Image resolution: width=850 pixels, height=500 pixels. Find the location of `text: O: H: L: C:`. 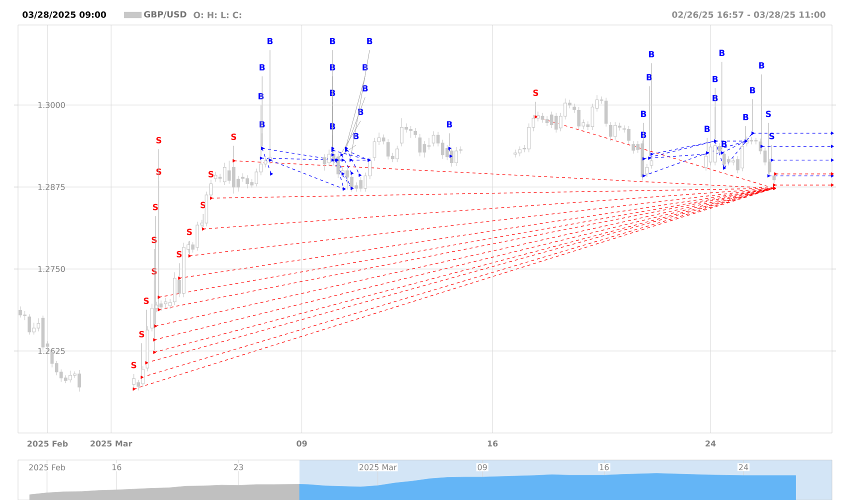

text: O: H: L: C: is located at coordinates (218, 15).